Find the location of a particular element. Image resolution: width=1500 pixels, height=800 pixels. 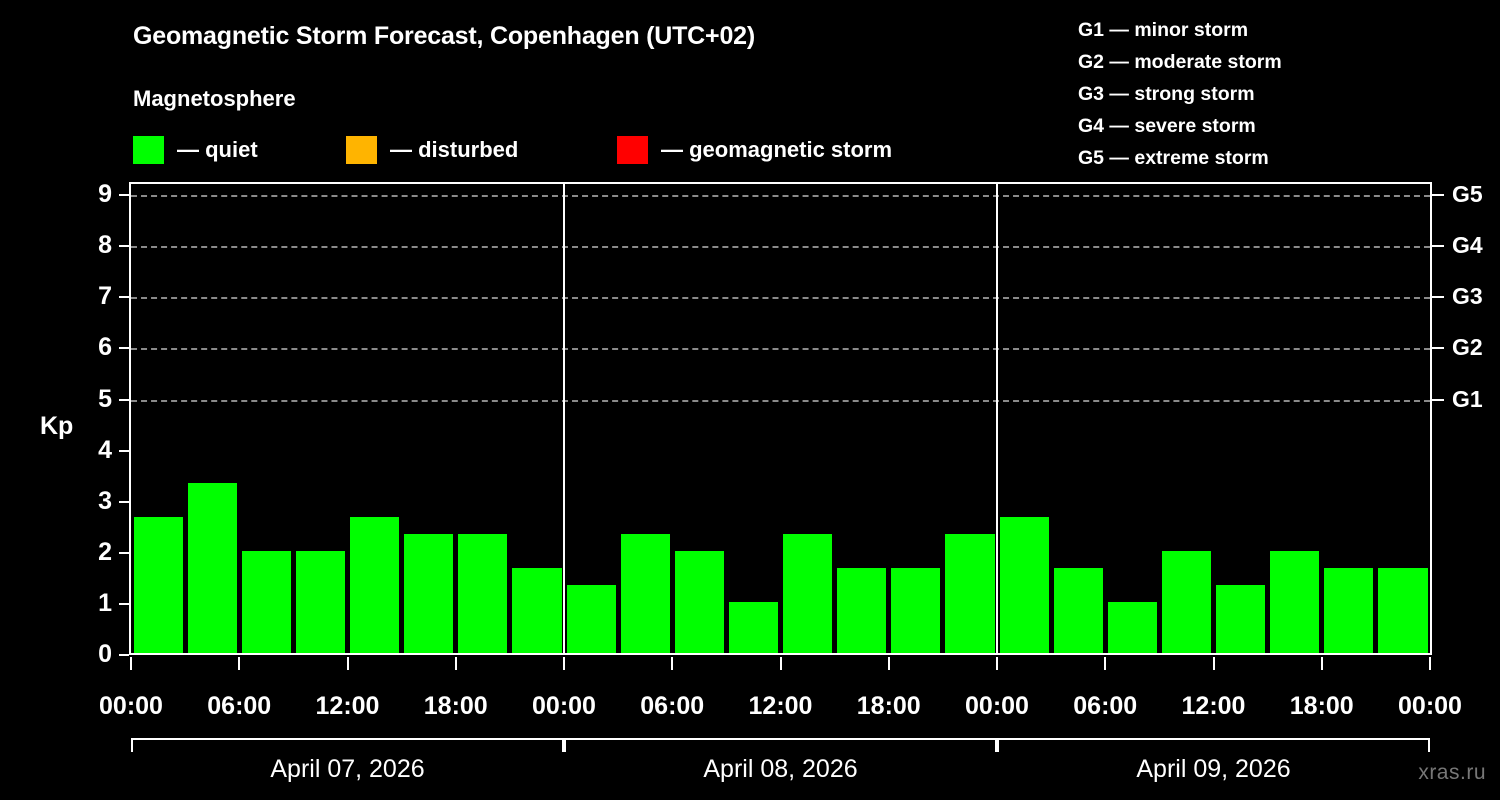

g-tick-label: G3 is located at coordinates (1467, 296).